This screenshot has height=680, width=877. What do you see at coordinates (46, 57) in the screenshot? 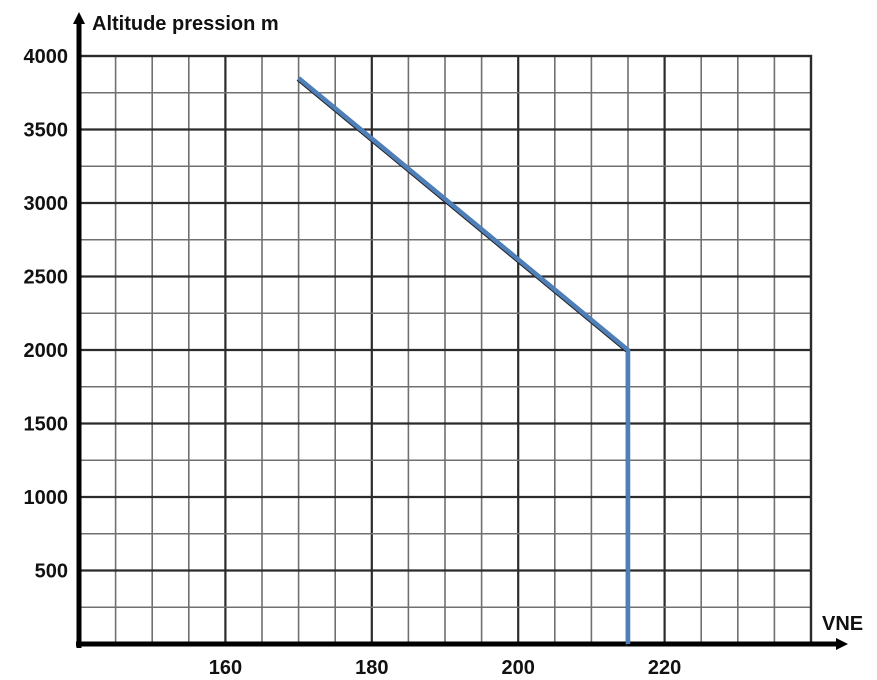
I see `y-tick-label: 4000` at bounding box center [46, 57].